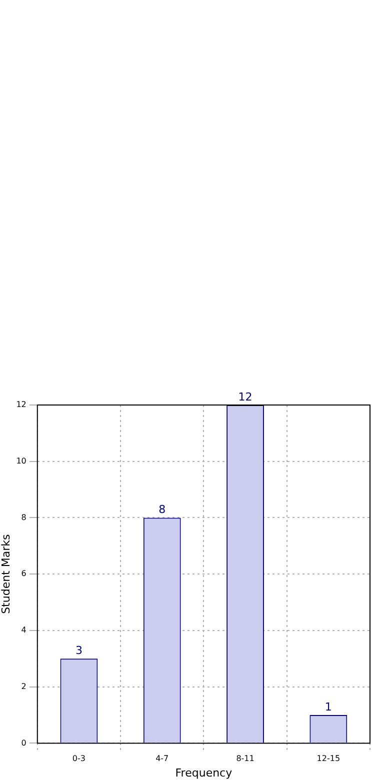  I want to click on data-label: 12, so click(245, 397).